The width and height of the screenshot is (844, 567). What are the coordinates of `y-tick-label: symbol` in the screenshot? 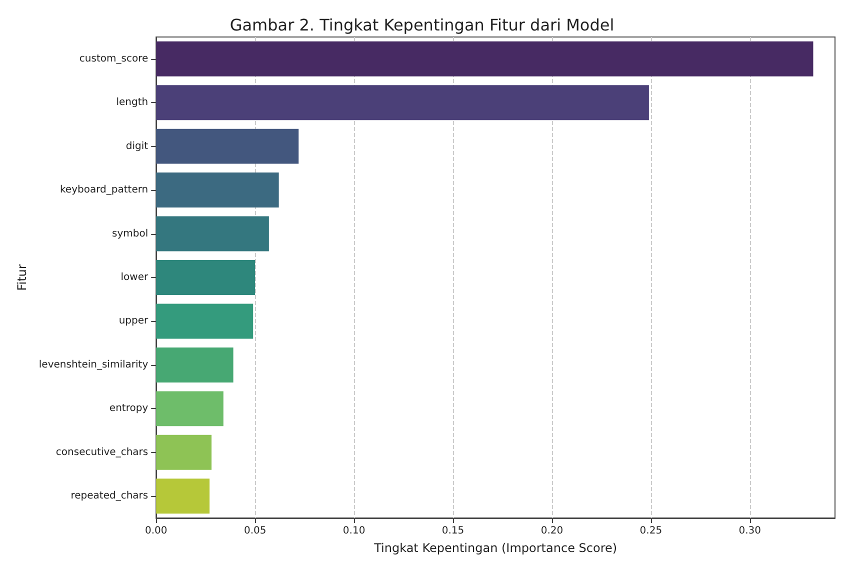 It's located at (130, 234).